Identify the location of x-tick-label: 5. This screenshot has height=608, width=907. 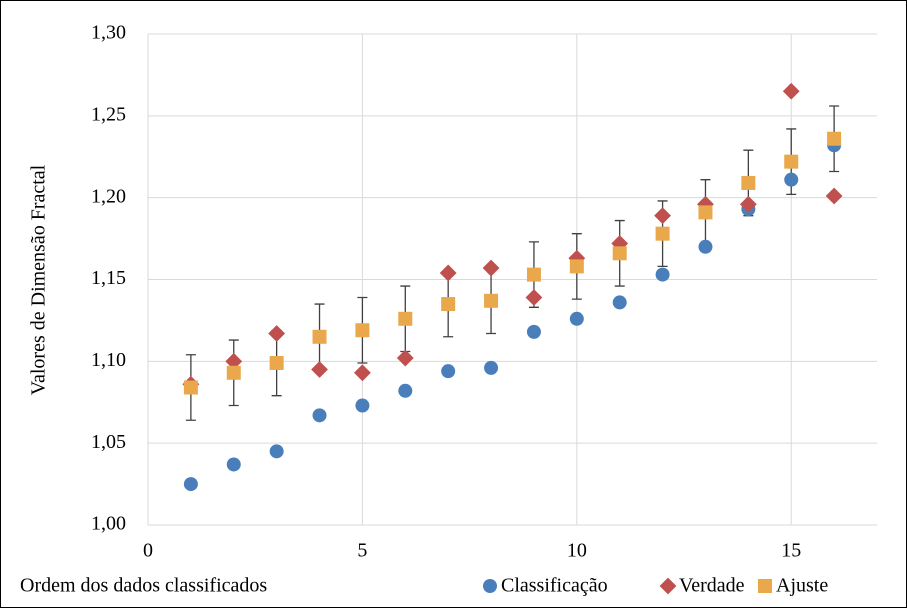
(362, 551).